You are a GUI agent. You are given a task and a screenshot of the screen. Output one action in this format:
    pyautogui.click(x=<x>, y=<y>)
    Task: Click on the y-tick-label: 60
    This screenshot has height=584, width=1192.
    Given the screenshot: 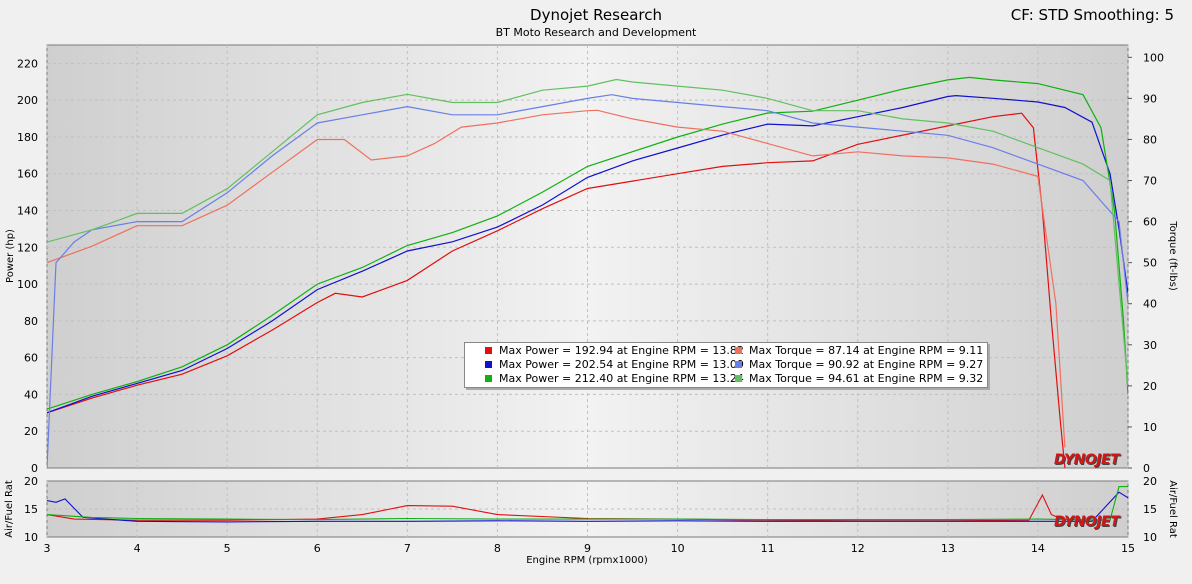 What is the action you would take?
    pyautogui.click(x=31, y=358)
    